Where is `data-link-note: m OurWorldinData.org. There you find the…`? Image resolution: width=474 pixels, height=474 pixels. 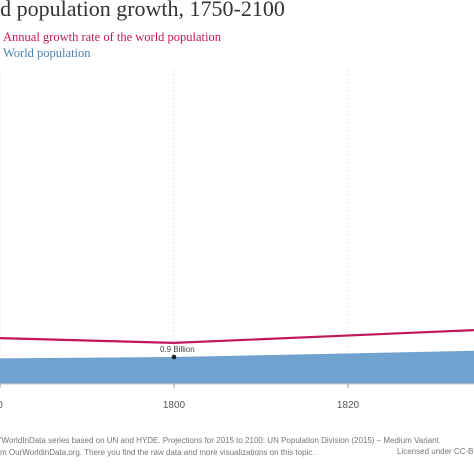 data-link-note: m OurWorldinData.org. There you find the… is located at coordinates (157, 452).